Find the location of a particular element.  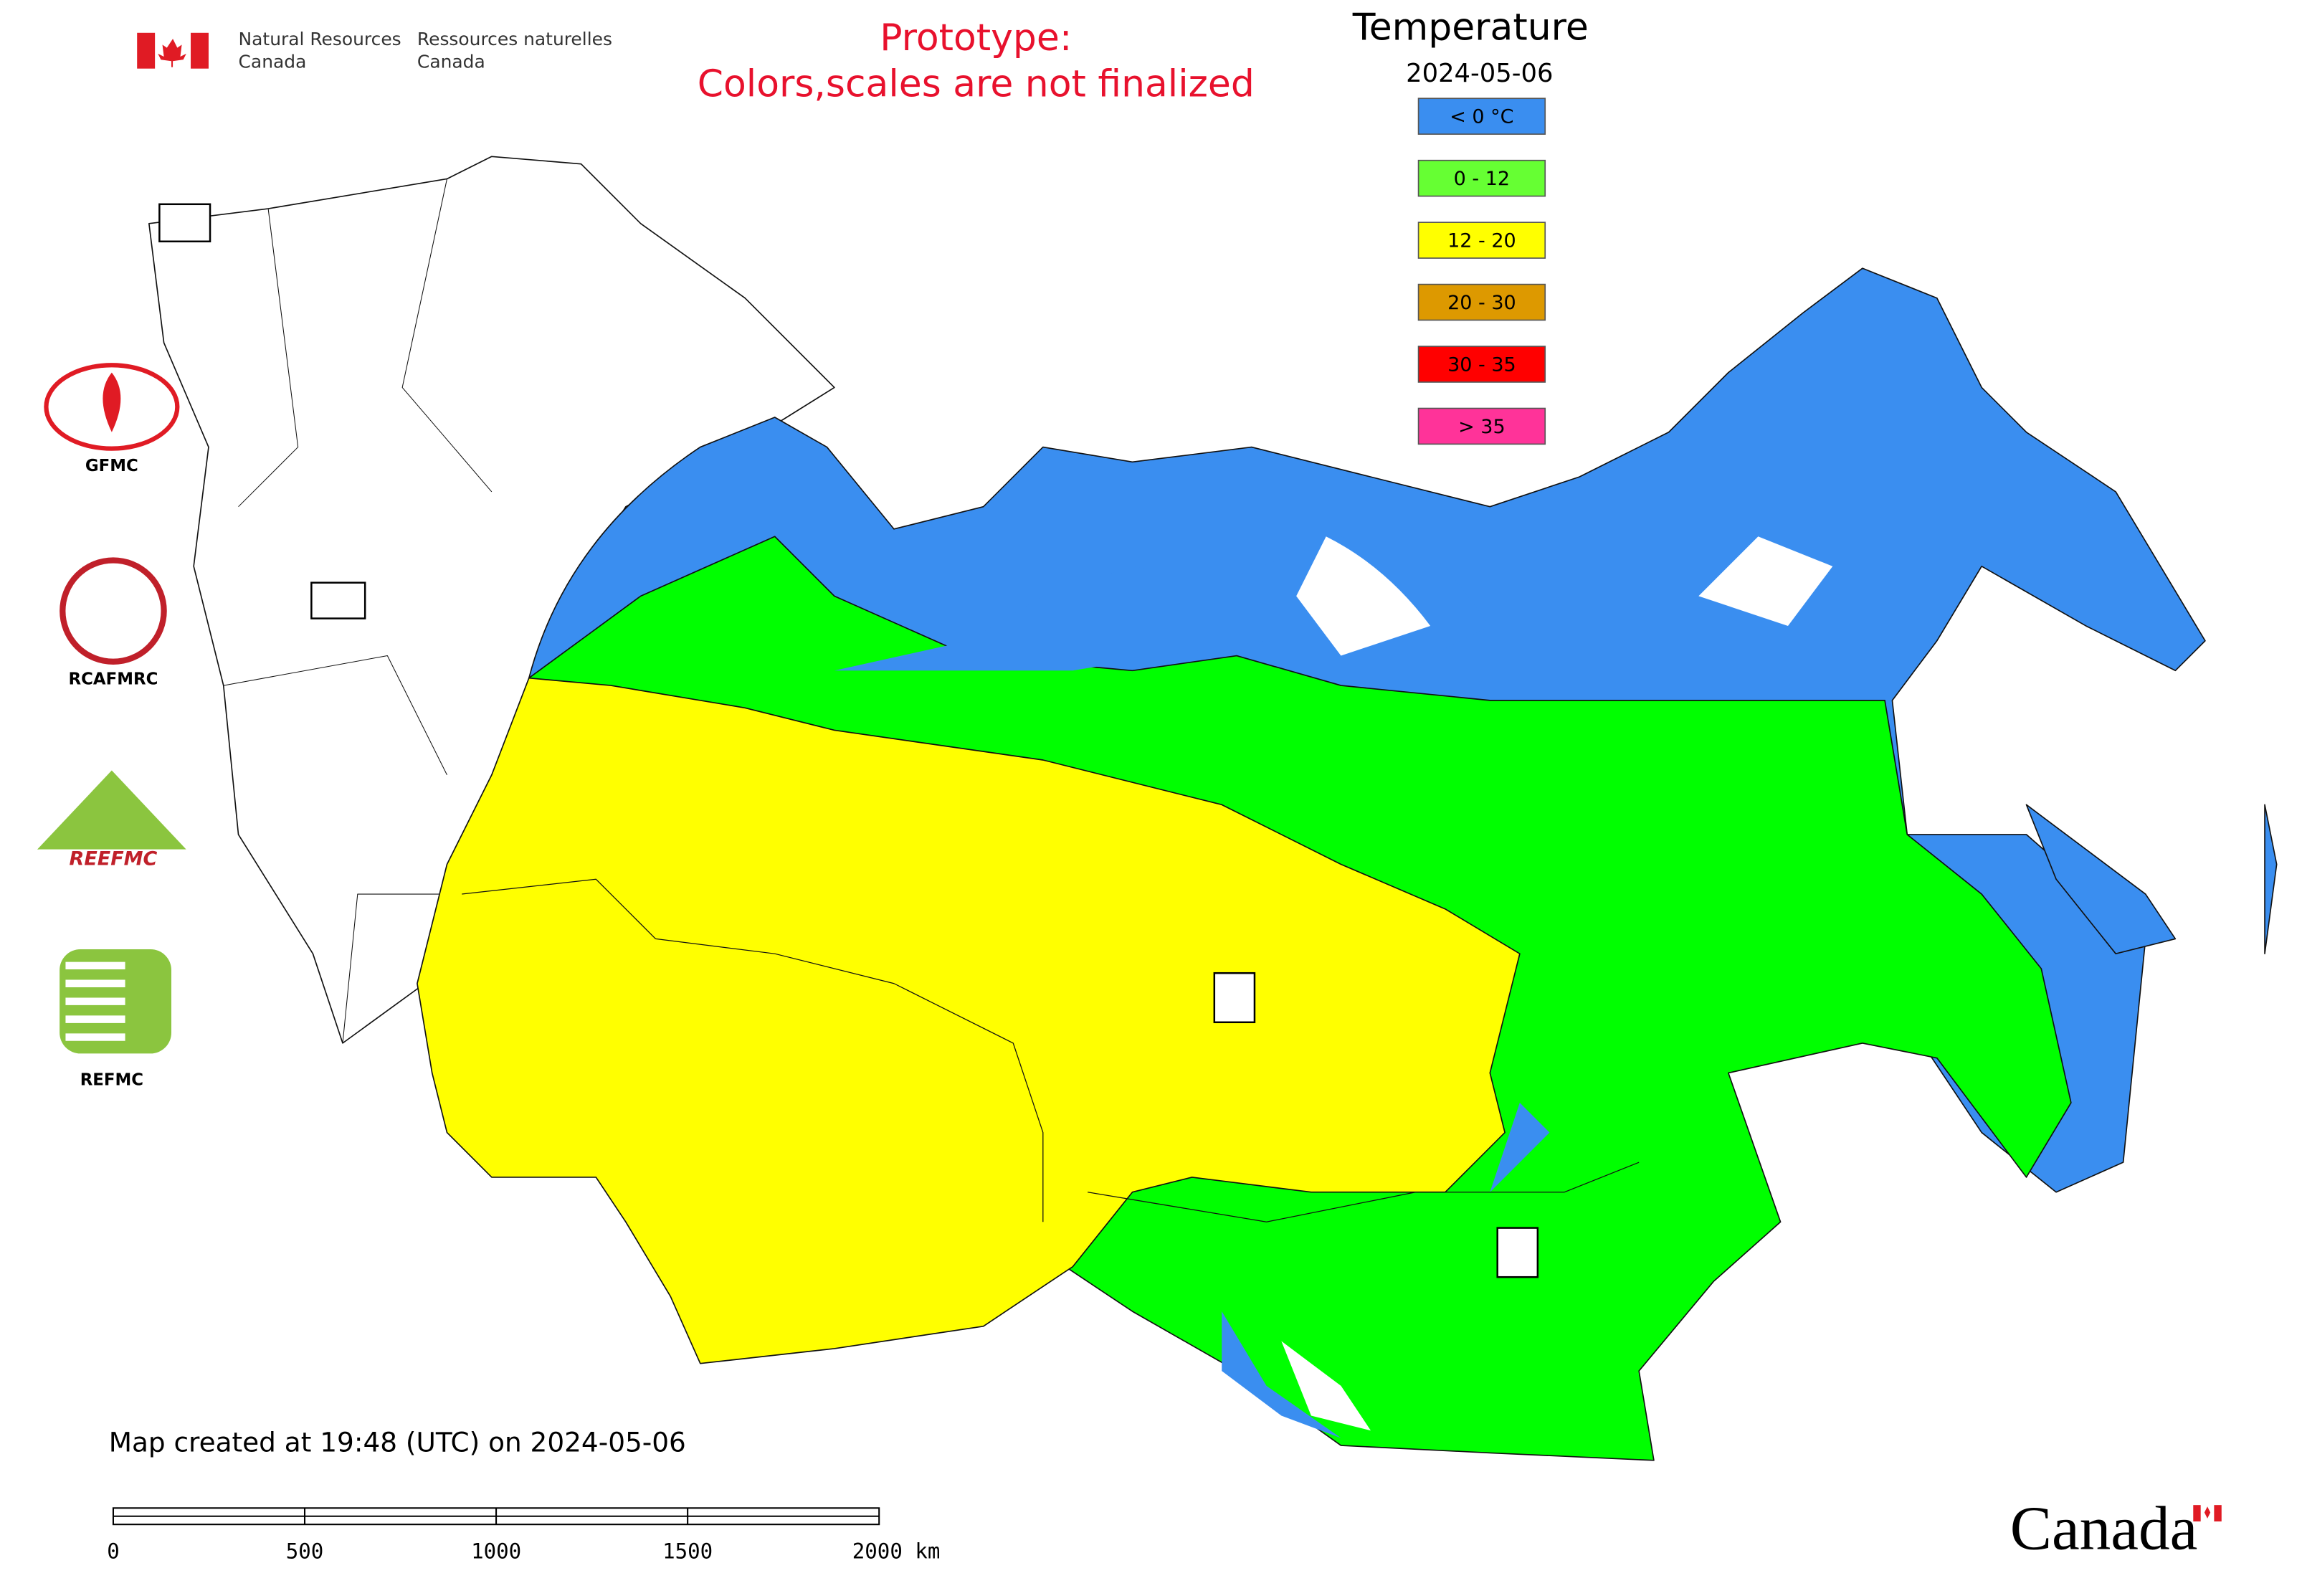

scale-label: 0 is located at coordinates (113, 1551).